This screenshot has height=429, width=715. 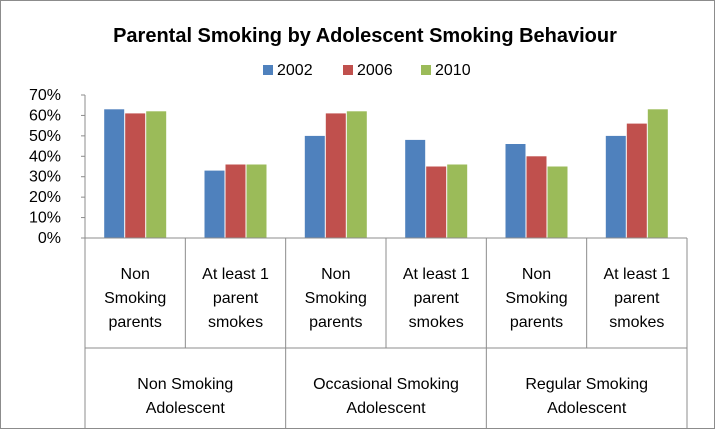 What do you see at coordinates (45, 156) in the screenshot?
I see `y-tick-label: 40%` at bounding box center [45, 156].